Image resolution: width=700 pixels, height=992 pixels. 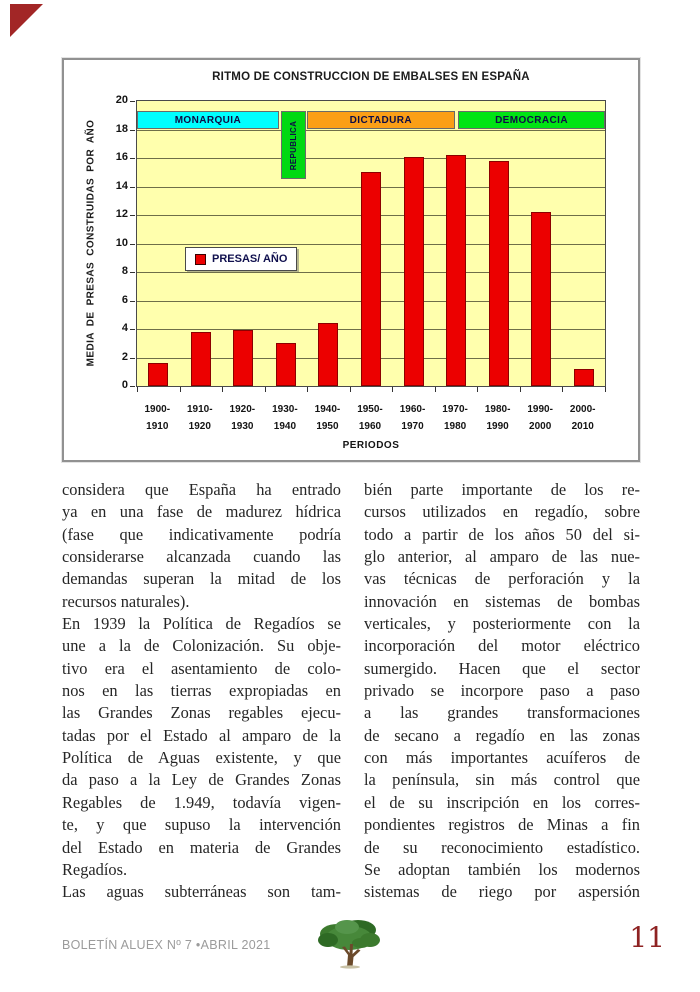 What do you see at coordinates (455, 426) in the screenshot?
I see `x-category-line2: 1980` at bounding box center [455, 426].